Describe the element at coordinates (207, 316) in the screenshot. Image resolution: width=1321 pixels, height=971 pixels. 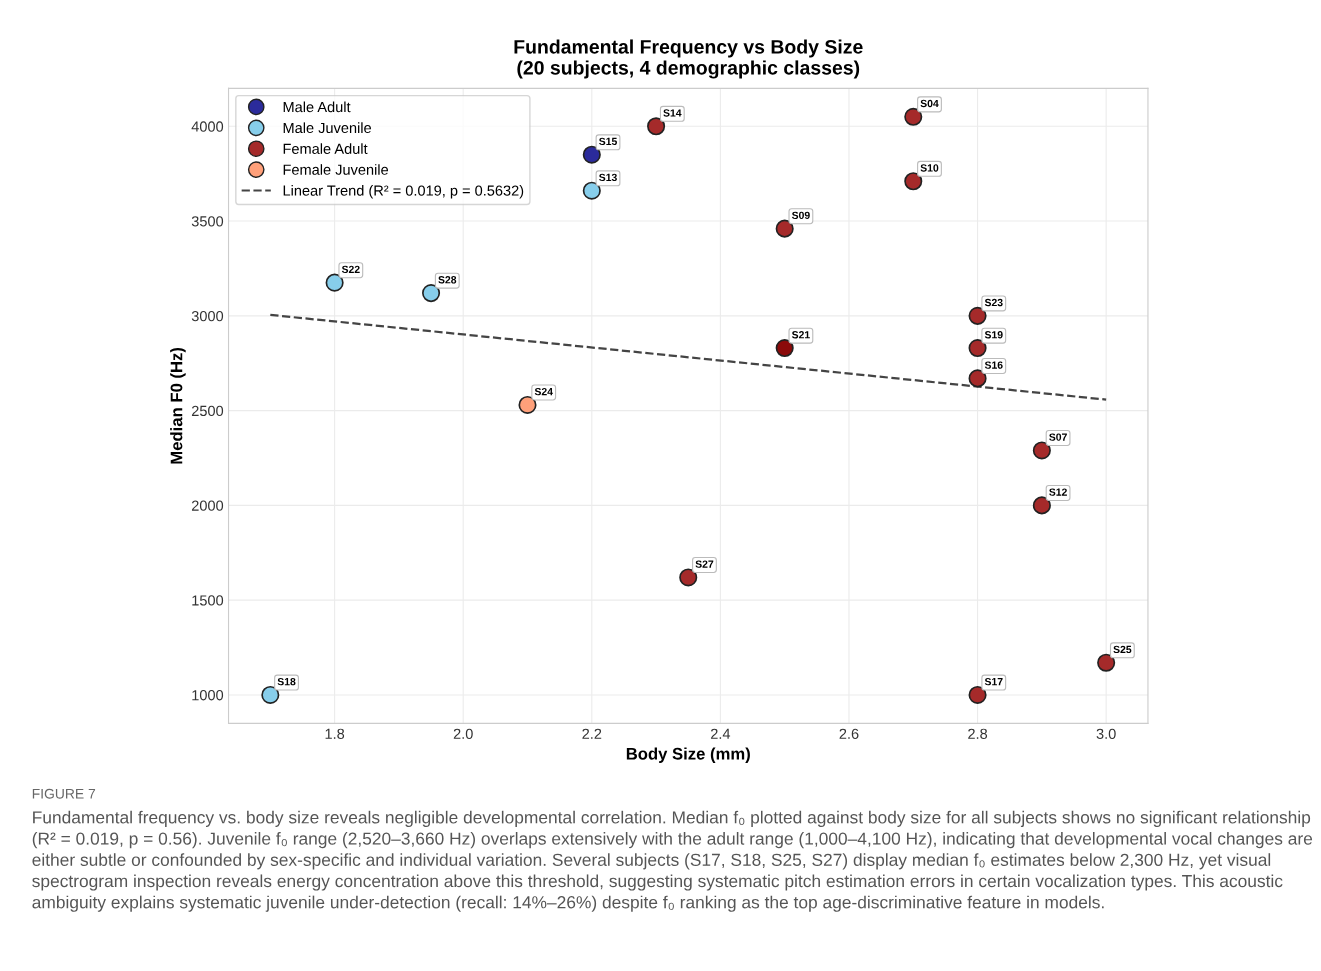
I see `y-tick-label: 3000` at that location.